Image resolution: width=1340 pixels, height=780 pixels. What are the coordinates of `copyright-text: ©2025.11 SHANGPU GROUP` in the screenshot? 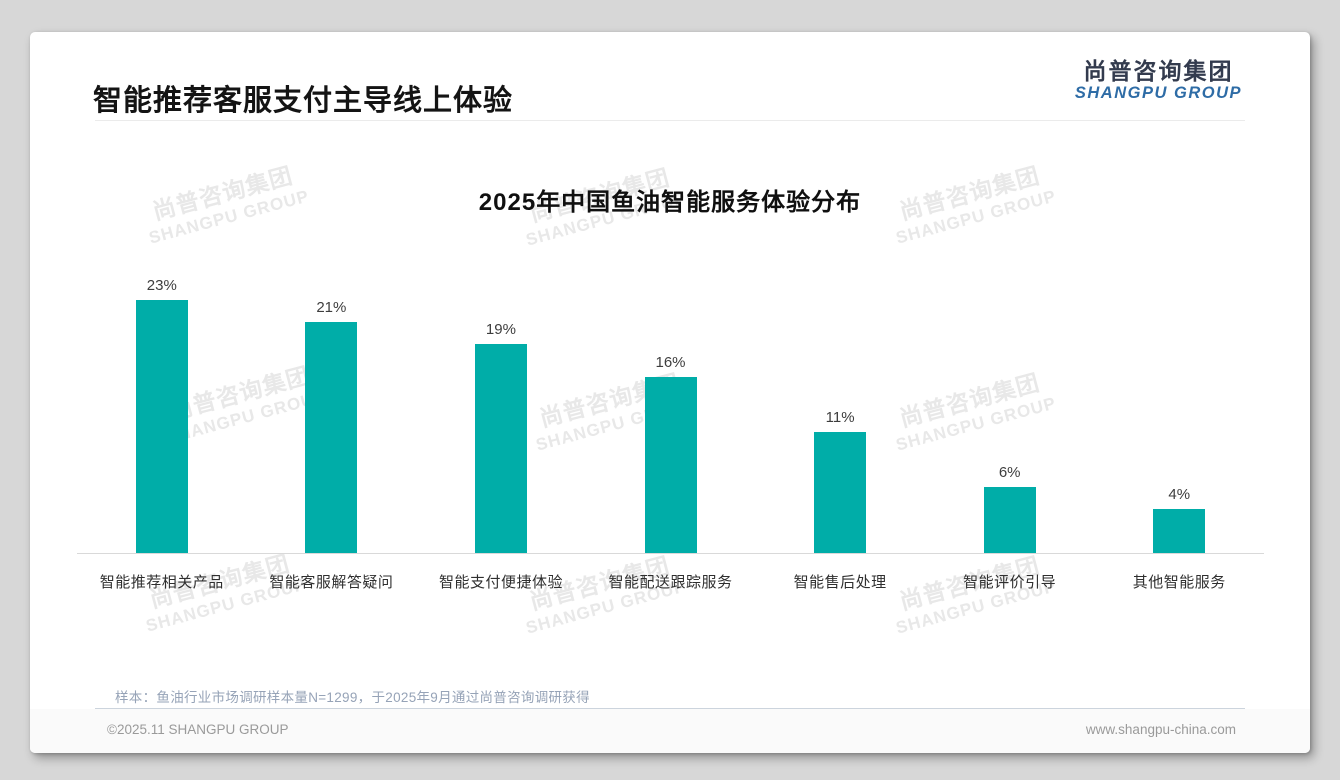 It's located at (198, 729).